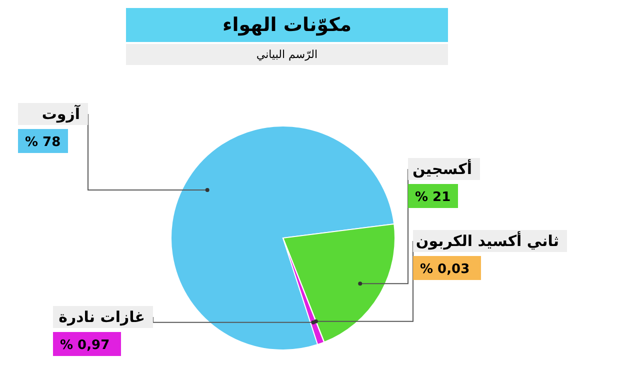  I want to click on data-label: % 0,97, so click(85, 345).